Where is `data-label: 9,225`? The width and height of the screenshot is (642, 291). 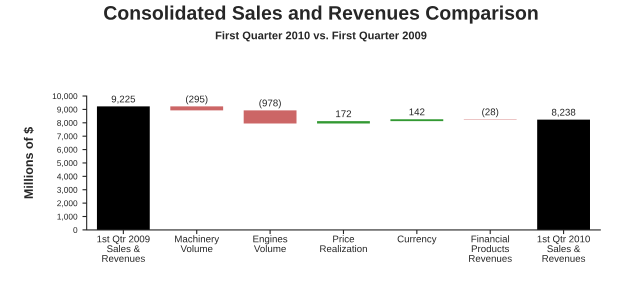
data-label: 9,225 is located at coordinates (124, 100).